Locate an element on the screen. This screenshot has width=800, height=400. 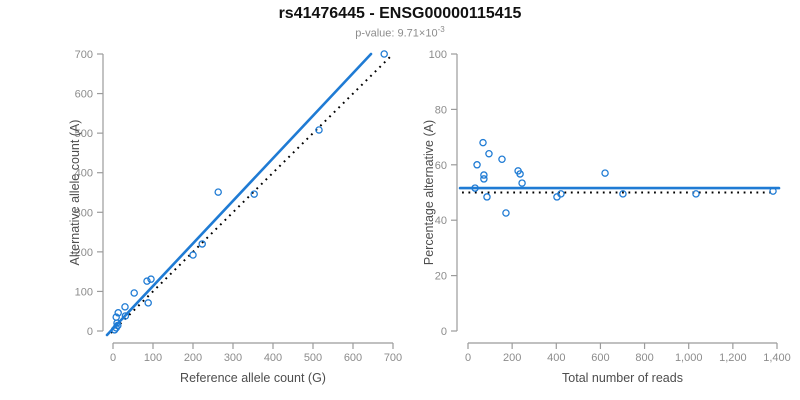
y-tick-label: 500 is located at coordinates (84, 134).